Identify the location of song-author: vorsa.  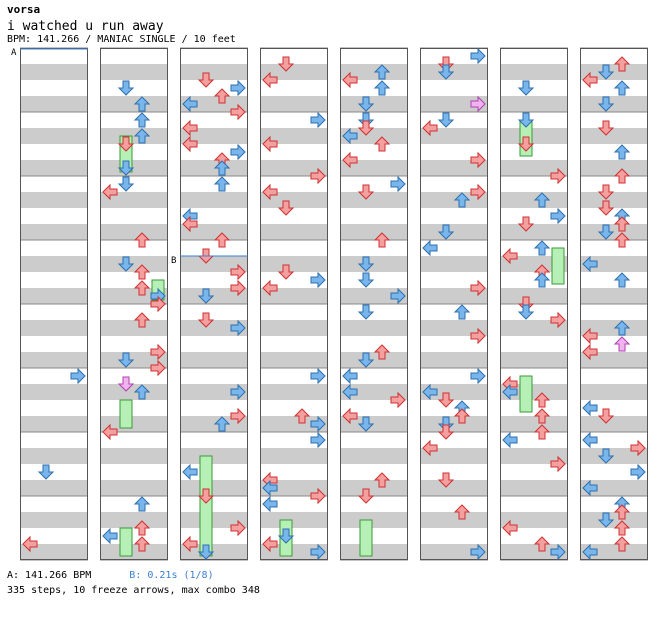
(24, 9).